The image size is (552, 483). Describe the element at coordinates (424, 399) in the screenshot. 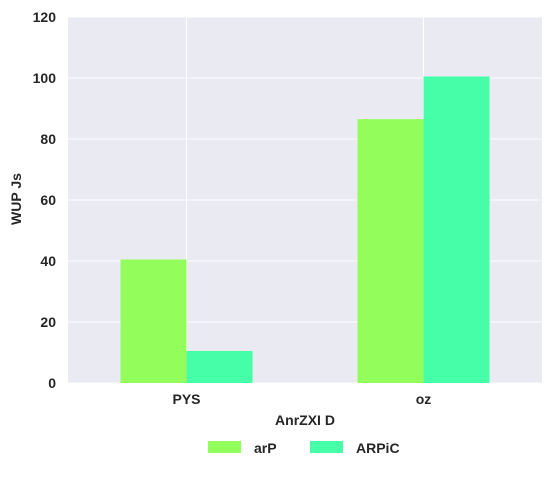

I see `x-tick-label: oz` at that location.